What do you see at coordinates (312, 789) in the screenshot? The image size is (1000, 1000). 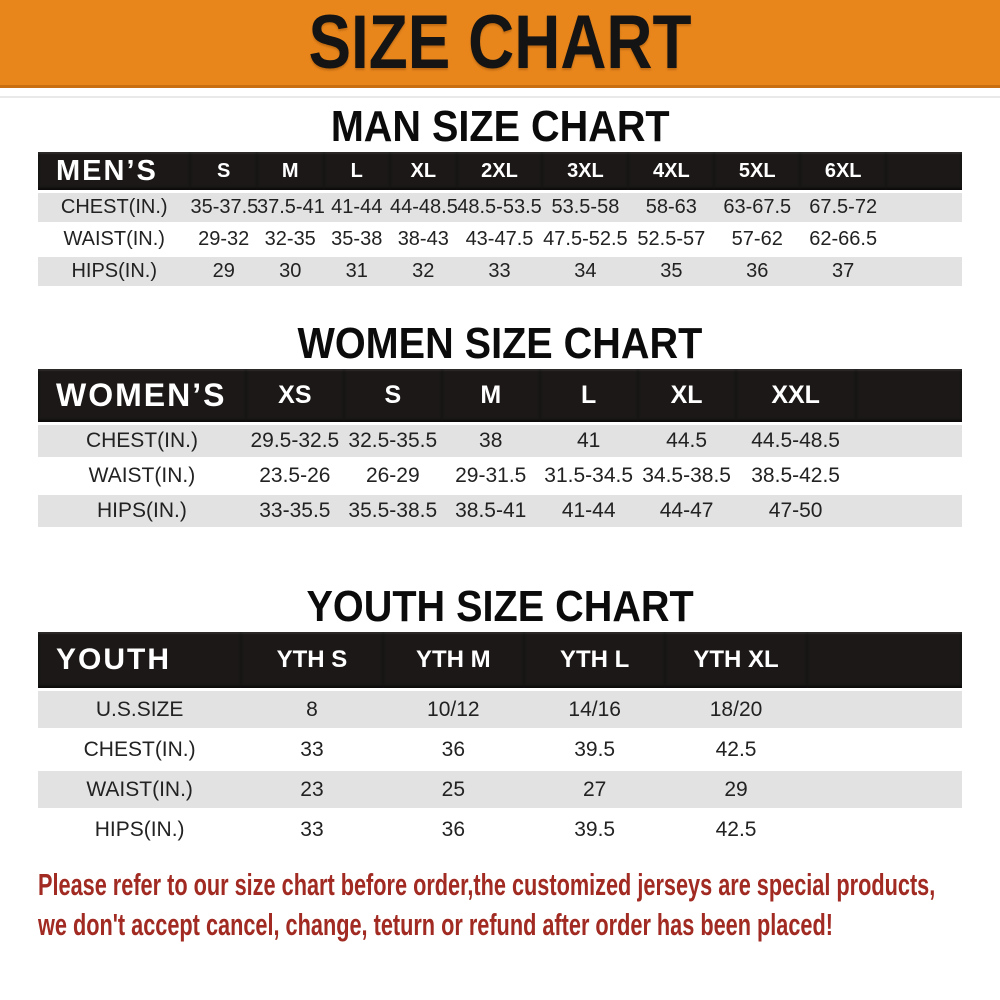 I see `size-cell: 23` at bounding box center [312, 789].